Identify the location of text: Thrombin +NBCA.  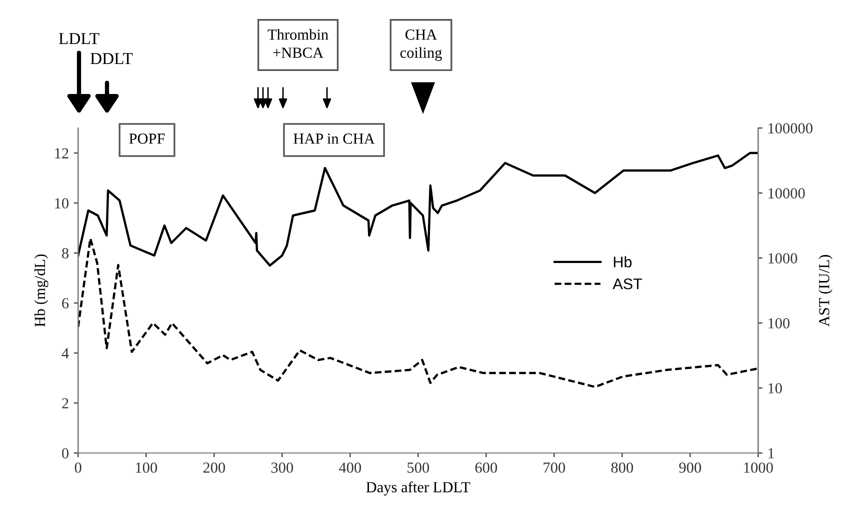
(298, 43).